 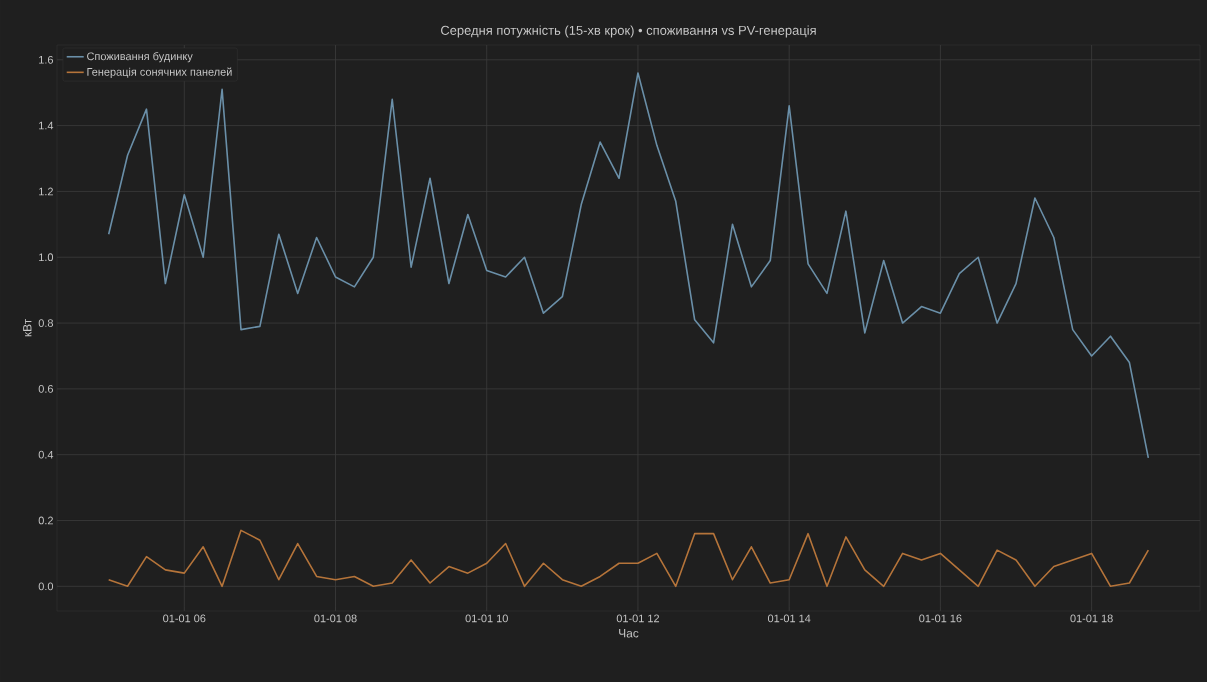 I want to click on y-tick-label: 1.2, so click(x=46, y=191).